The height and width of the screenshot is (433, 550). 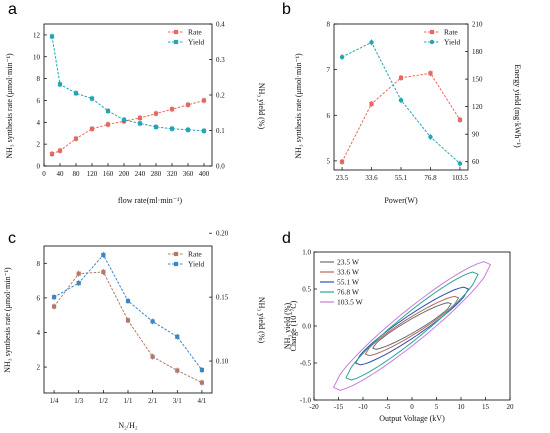 I want to click on x-tick-label: 55.1, so click(x=401, y=178).